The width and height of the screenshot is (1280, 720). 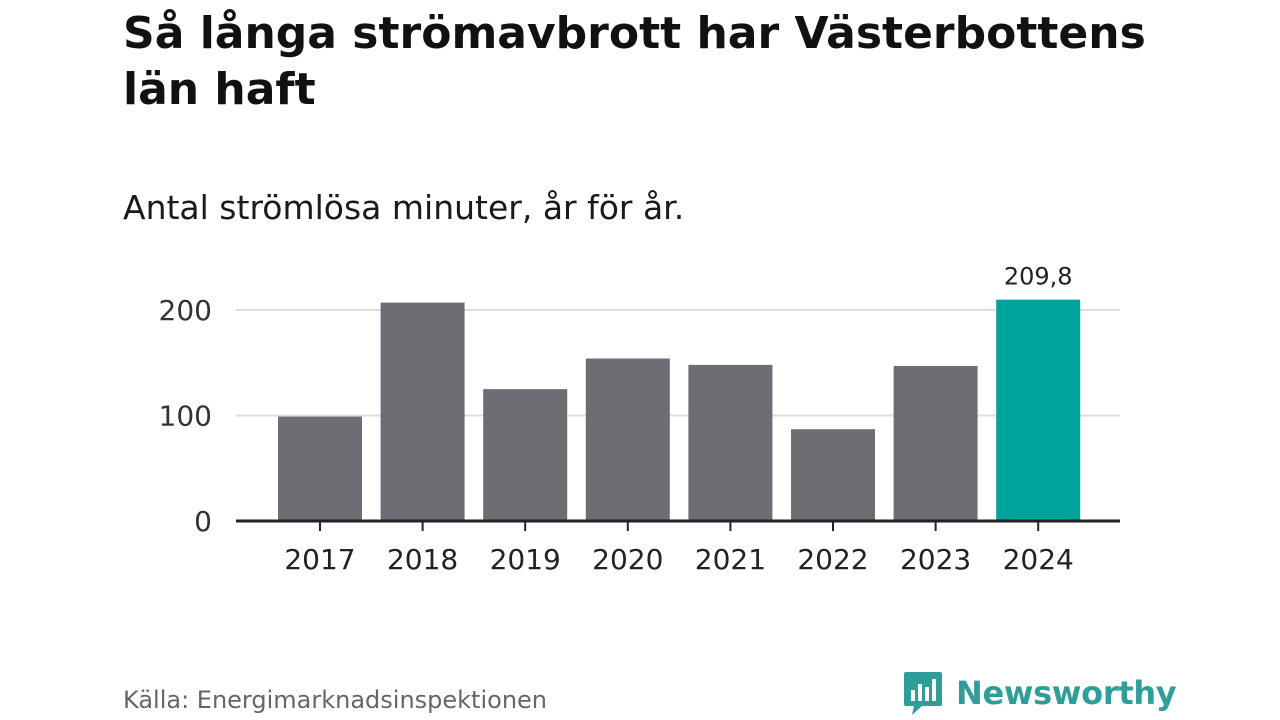 What do you see at coordinates (923, 693) in the screenshot?
I see `newsworthy-logo-icon` at bounding box center [923, 693].